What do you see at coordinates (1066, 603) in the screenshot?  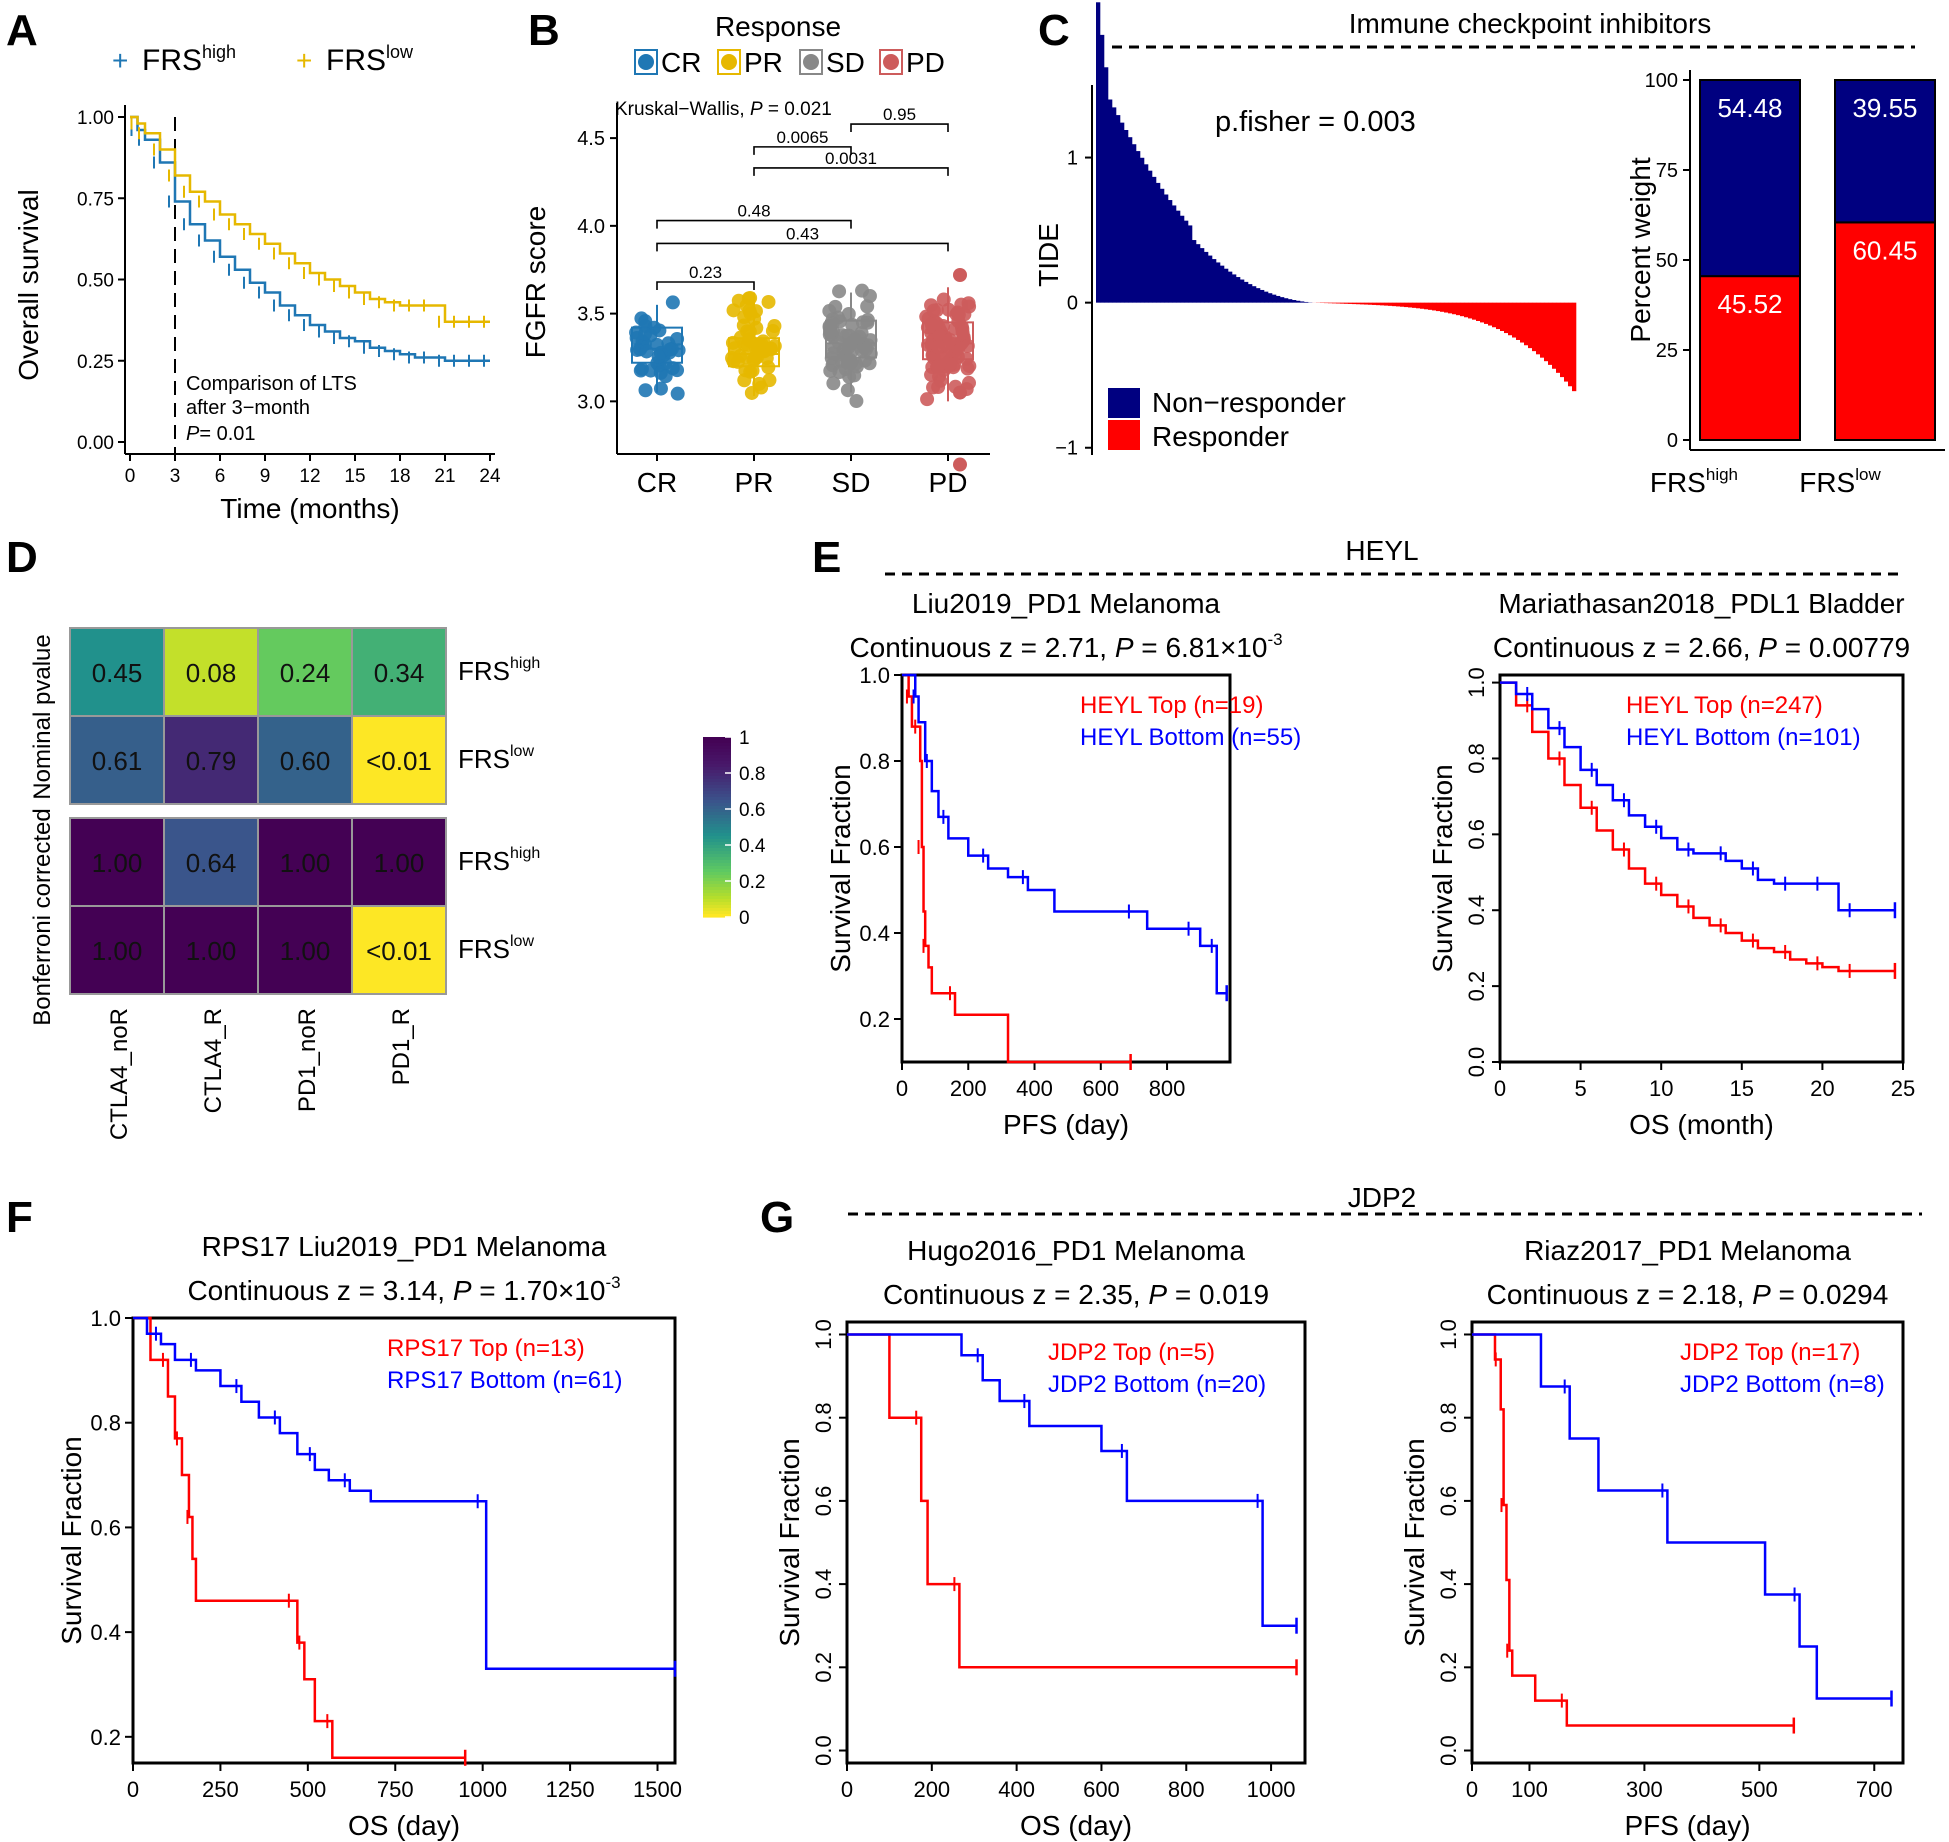 I see `km-title: Liu2019_PD1 Melanoma` at bounding box center [1066, 603].